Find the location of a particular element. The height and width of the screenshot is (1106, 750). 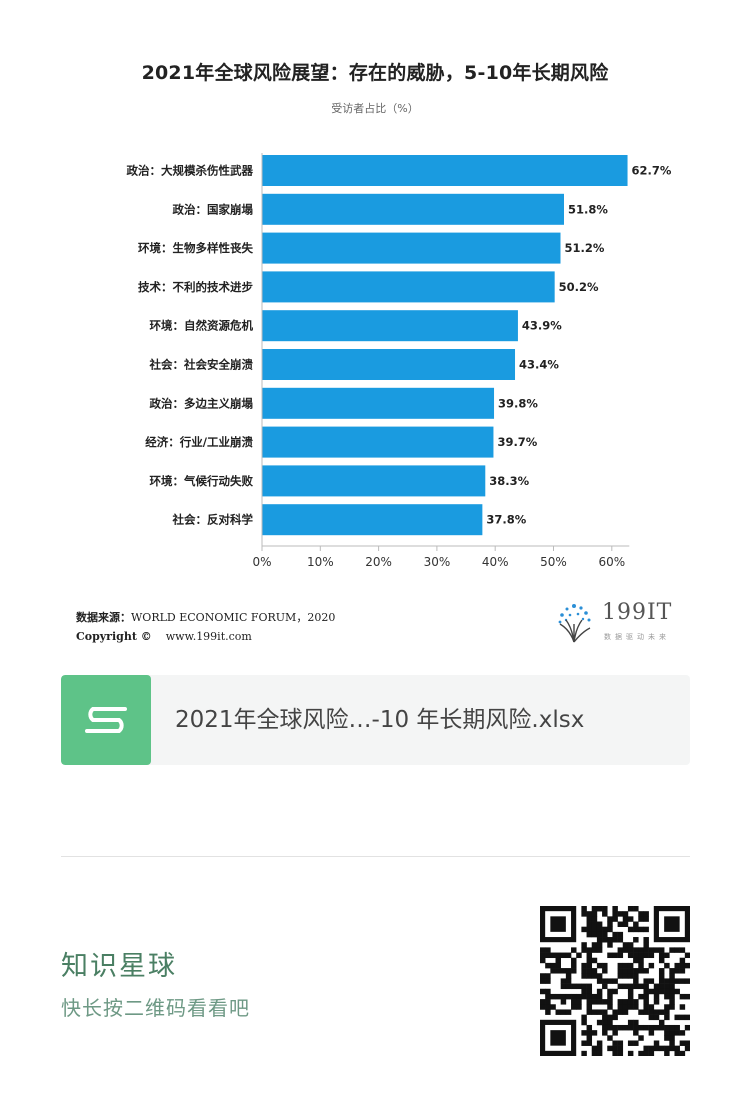

data-label: 43.4% is located at coordinates (539, 365).